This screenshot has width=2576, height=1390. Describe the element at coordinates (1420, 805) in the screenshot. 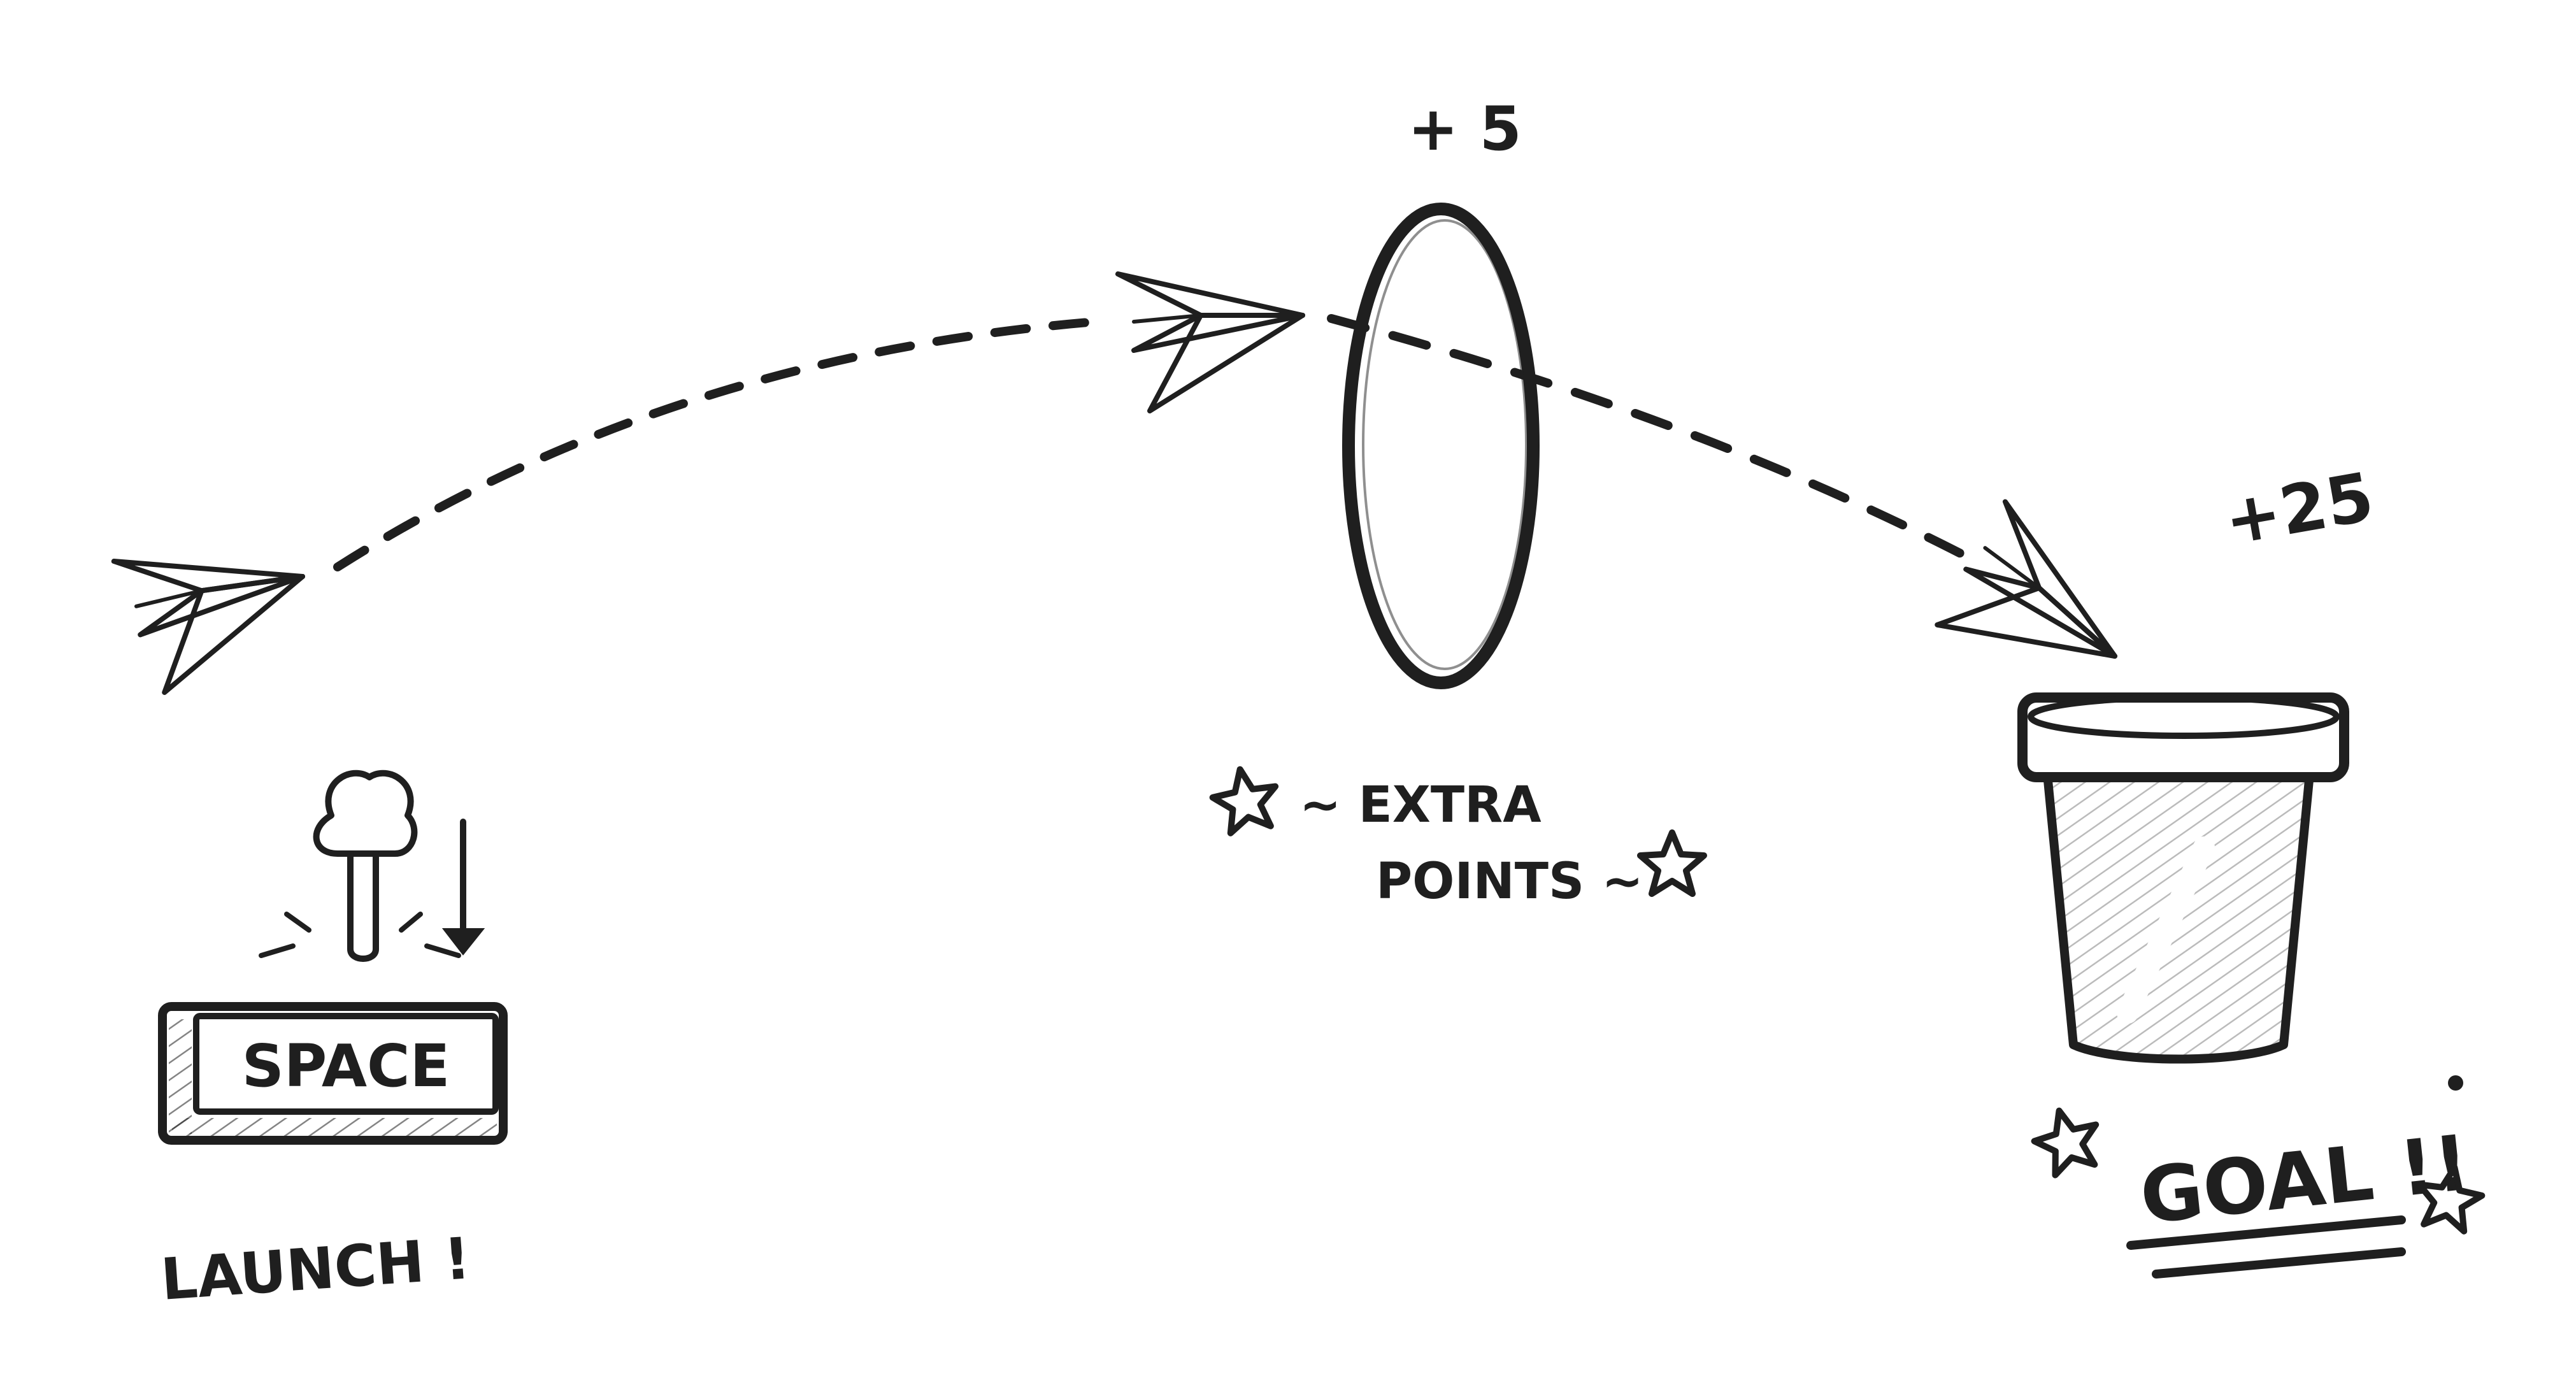

I see `extra-points-line1: ~ EXTRA` at that location.